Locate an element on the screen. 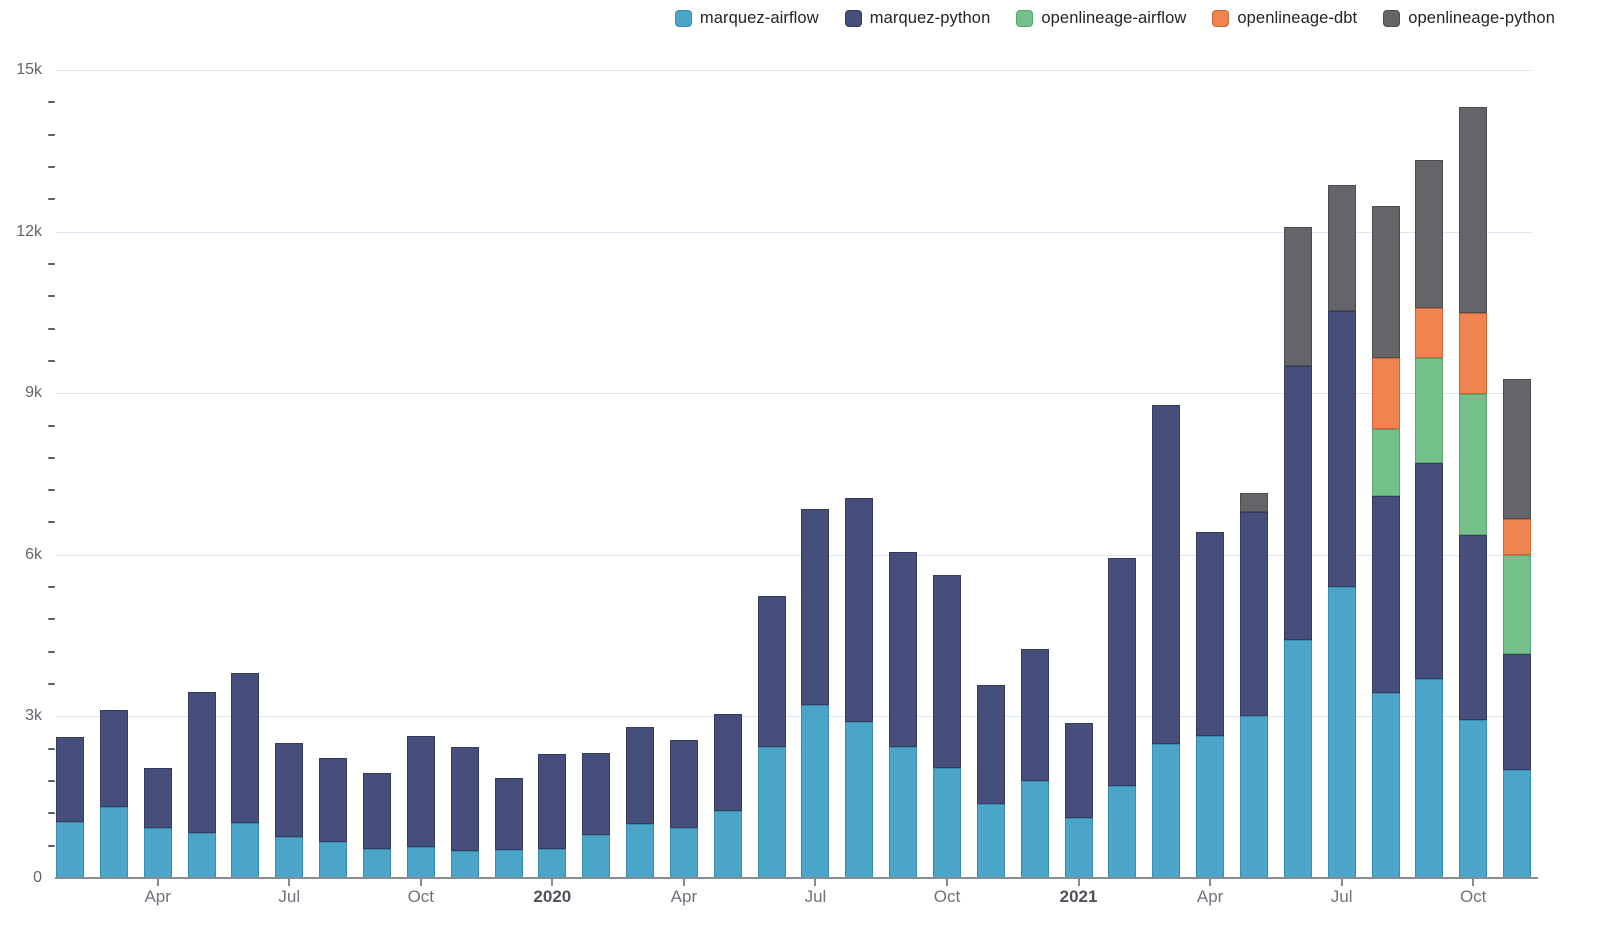 This screenshot has height=933, width=1600. legend-item-marquez-airflow: marquez-airflow is located at coordinates (746, 18).